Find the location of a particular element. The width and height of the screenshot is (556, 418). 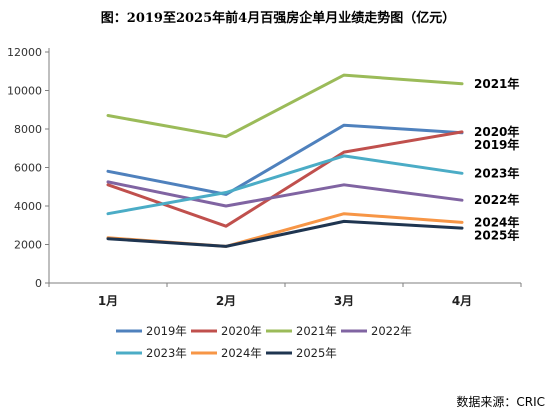

y-tick-label: 4000 is located at coordinates (28, 206).